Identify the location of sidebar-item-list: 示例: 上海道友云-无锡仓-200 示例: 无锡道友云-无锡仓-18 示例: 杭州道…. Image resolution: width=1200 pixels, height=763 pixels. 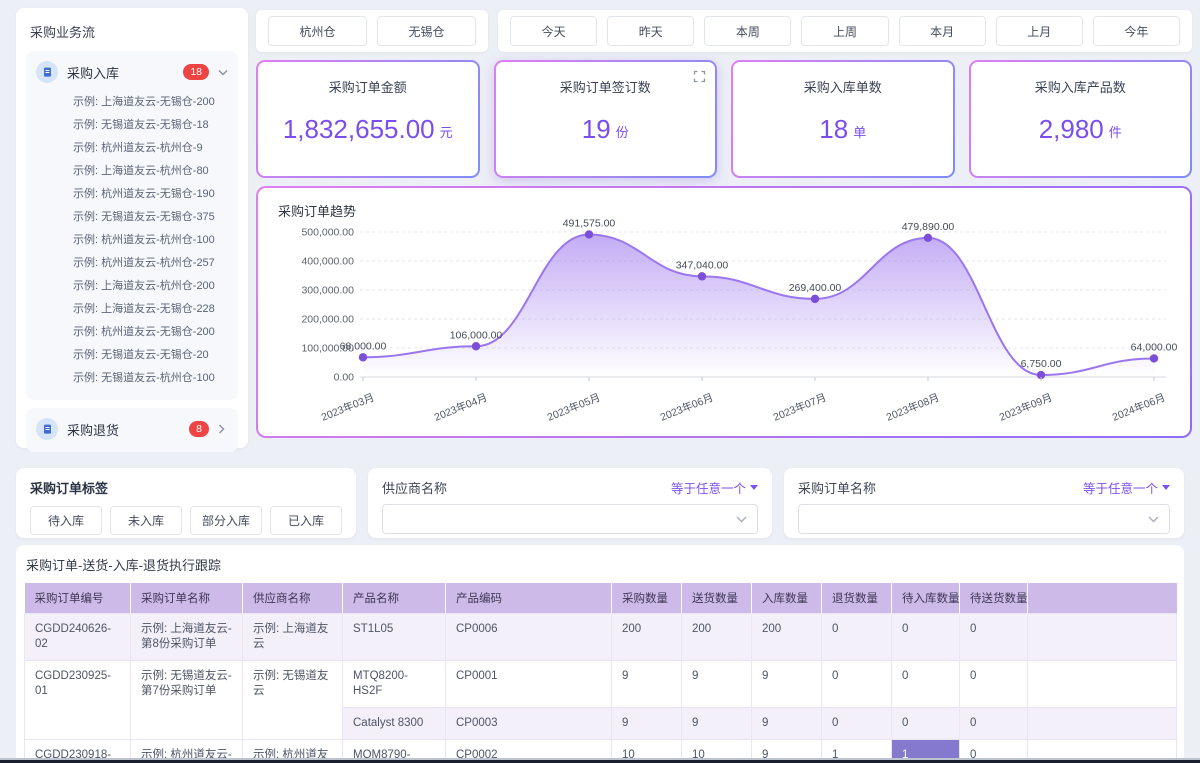
(132, 241).